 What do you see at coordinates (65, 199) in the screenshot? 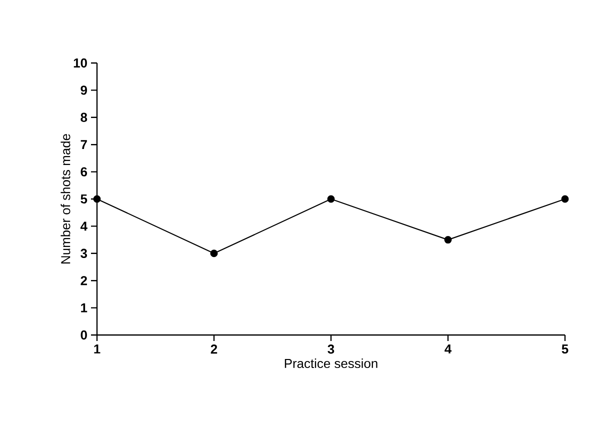
I see `y-axis-title: Number of shots made` at bounding box center [65, 199].